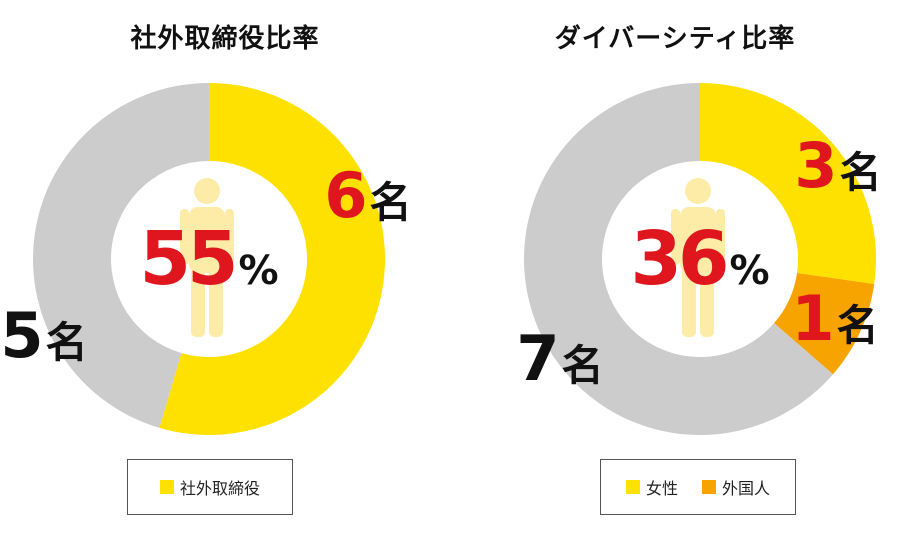 This screenshot has height=540, width=900. I want to click on legend-label: 社外取締役, so click(219, 488).